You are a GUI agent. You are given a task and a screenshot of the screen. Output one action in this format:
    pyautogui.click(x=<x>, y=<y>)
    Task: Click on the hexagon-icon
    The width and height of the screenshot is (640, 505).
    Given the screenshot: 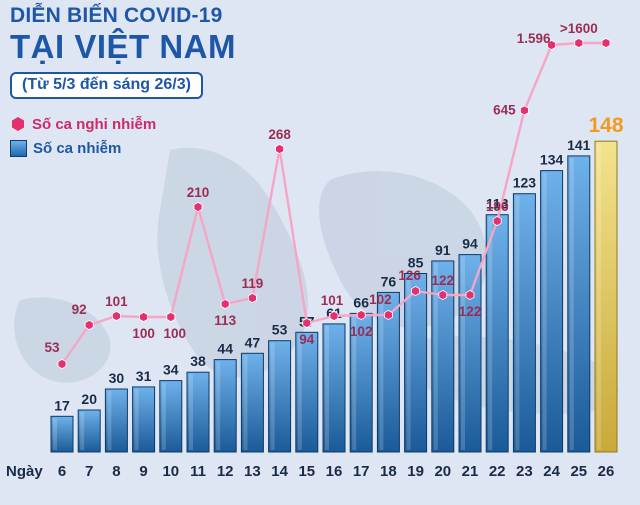 What is the action you would take?
    pyautogui.click(x=18, y=124)
    